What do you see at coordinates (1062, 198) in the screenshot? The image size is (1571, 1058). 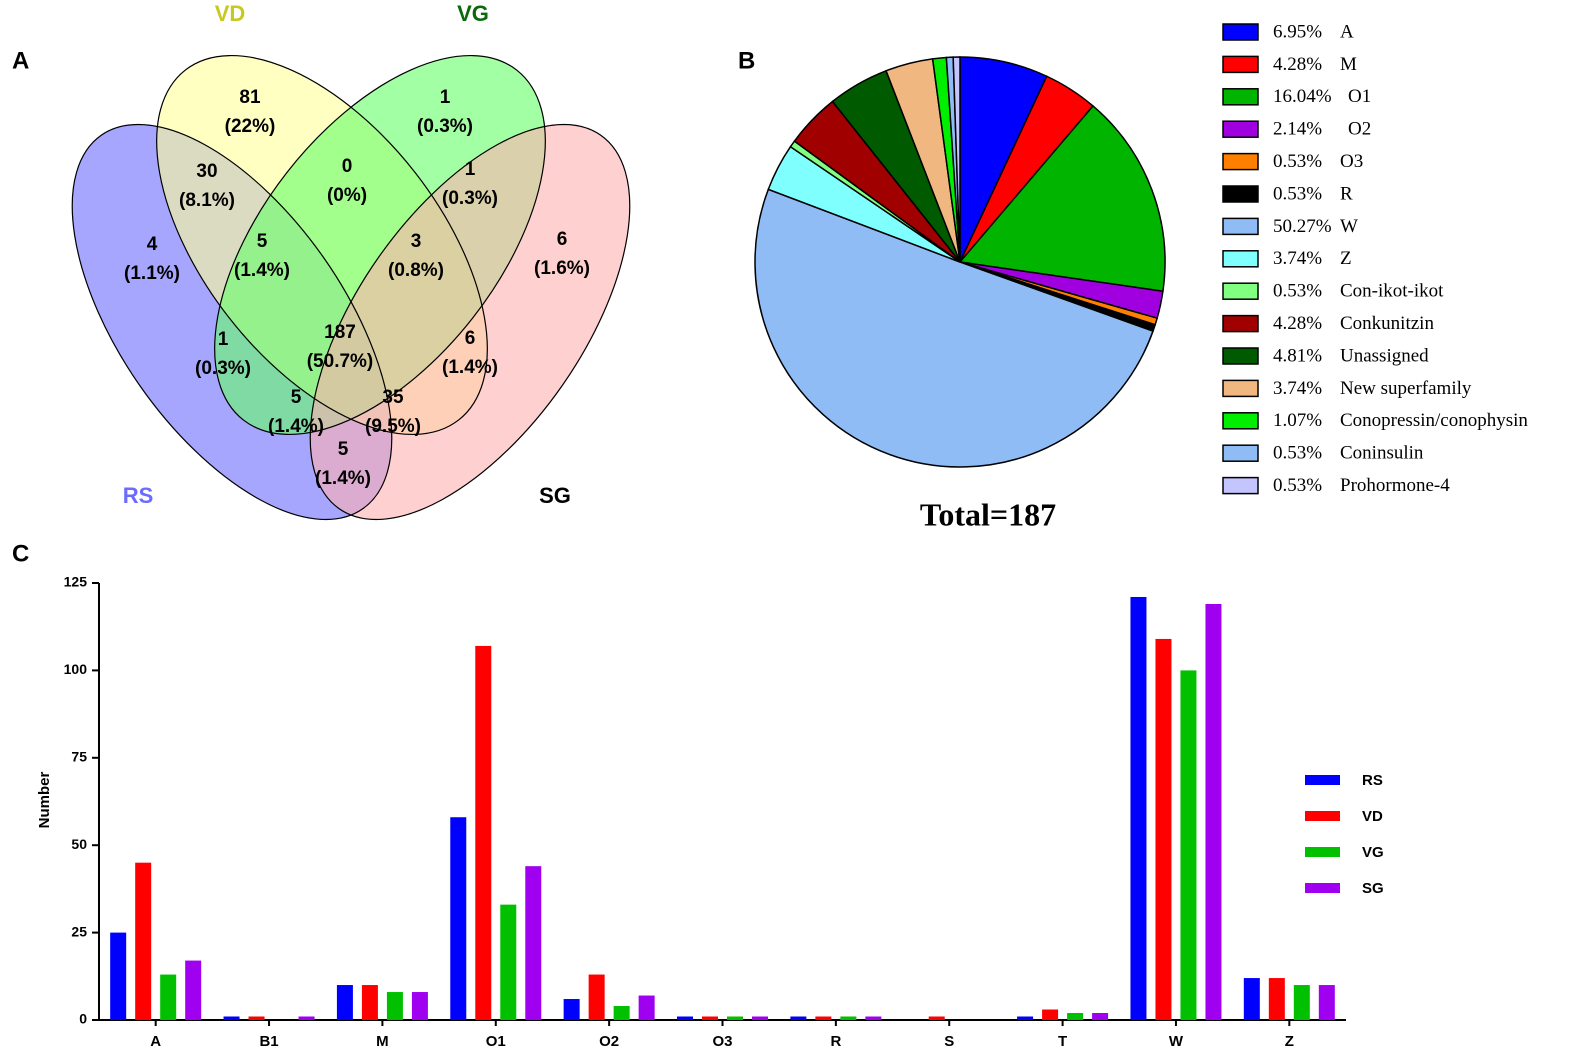 I see `pie-slice` at bounding box center [1062, 198].